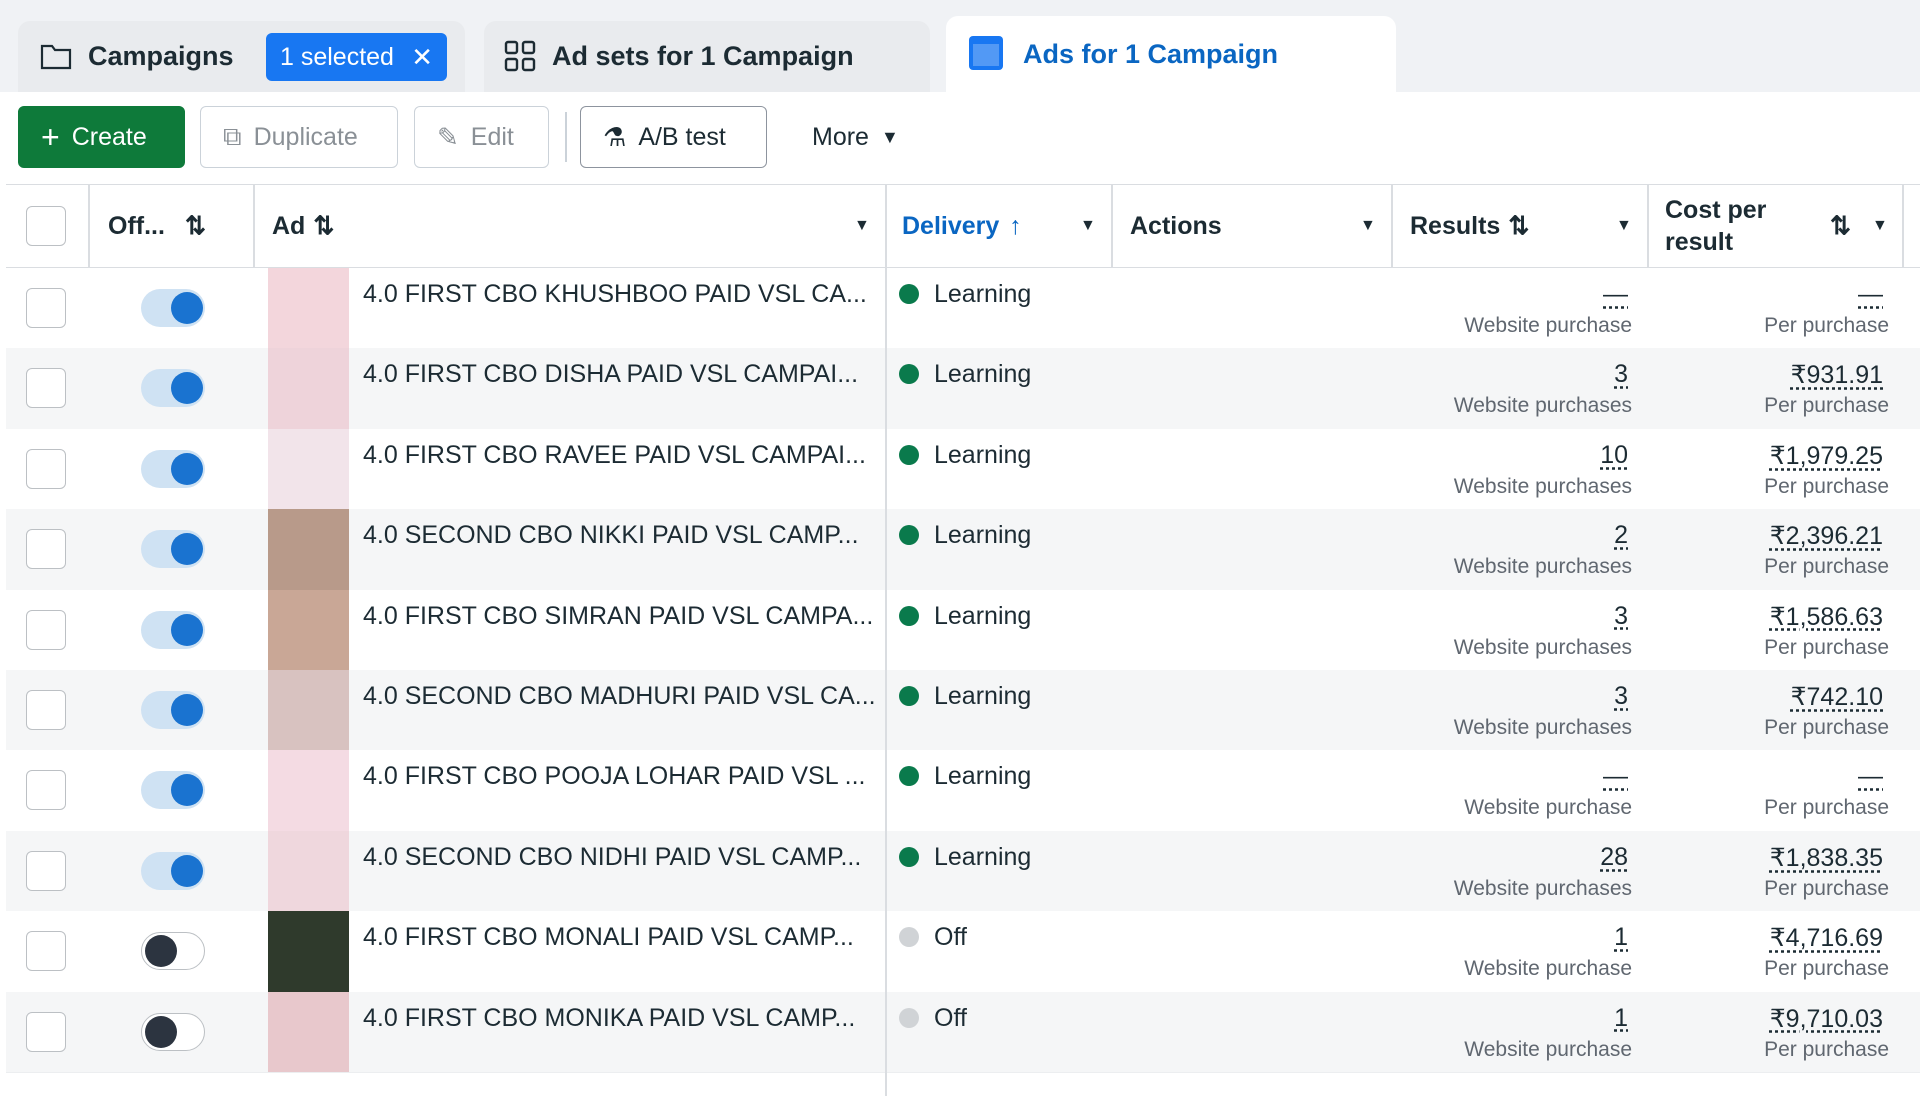  What do you see at coordinates (1826, 455) in the screenshot?
I see `cost: ₹1,979.25` at bounding box center [1826, 455].